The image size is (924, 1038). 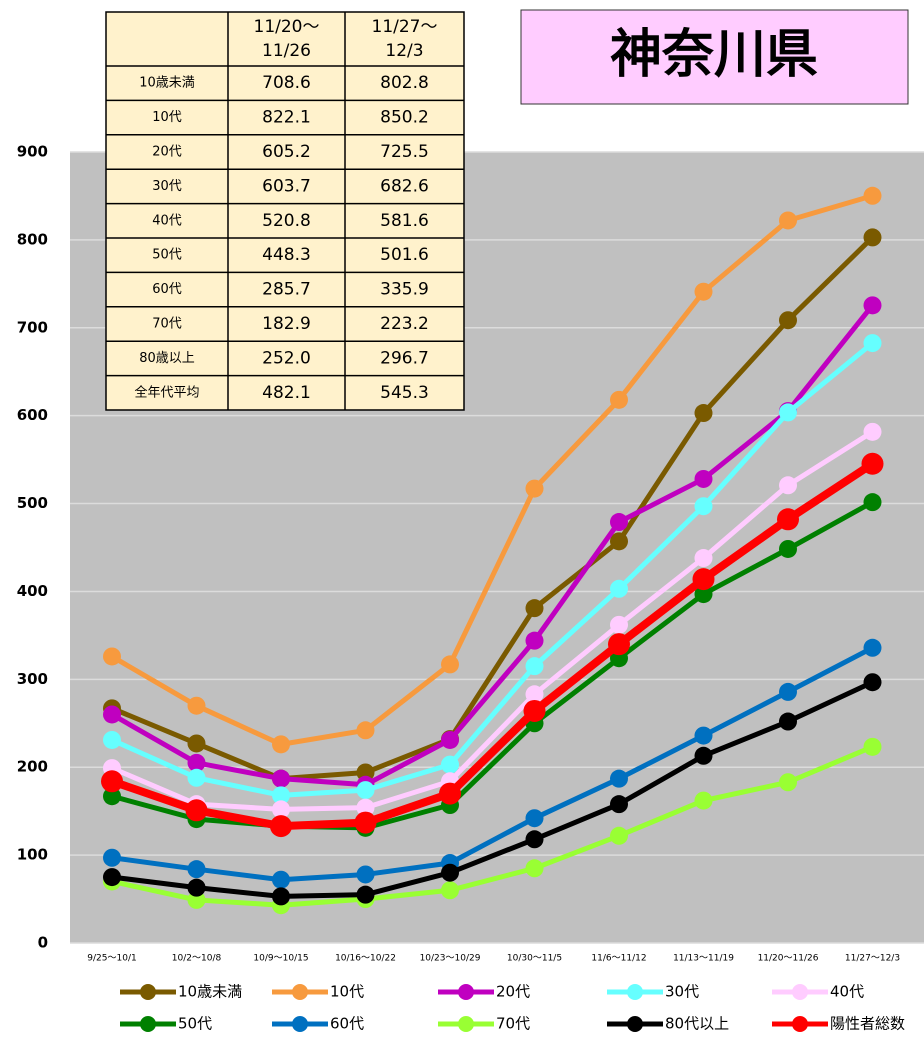 What do you see at coordinates (703, 959) in the screenshot?
I see `x-tick-label: 11/13～11/19` at bounding box center [703, 959].